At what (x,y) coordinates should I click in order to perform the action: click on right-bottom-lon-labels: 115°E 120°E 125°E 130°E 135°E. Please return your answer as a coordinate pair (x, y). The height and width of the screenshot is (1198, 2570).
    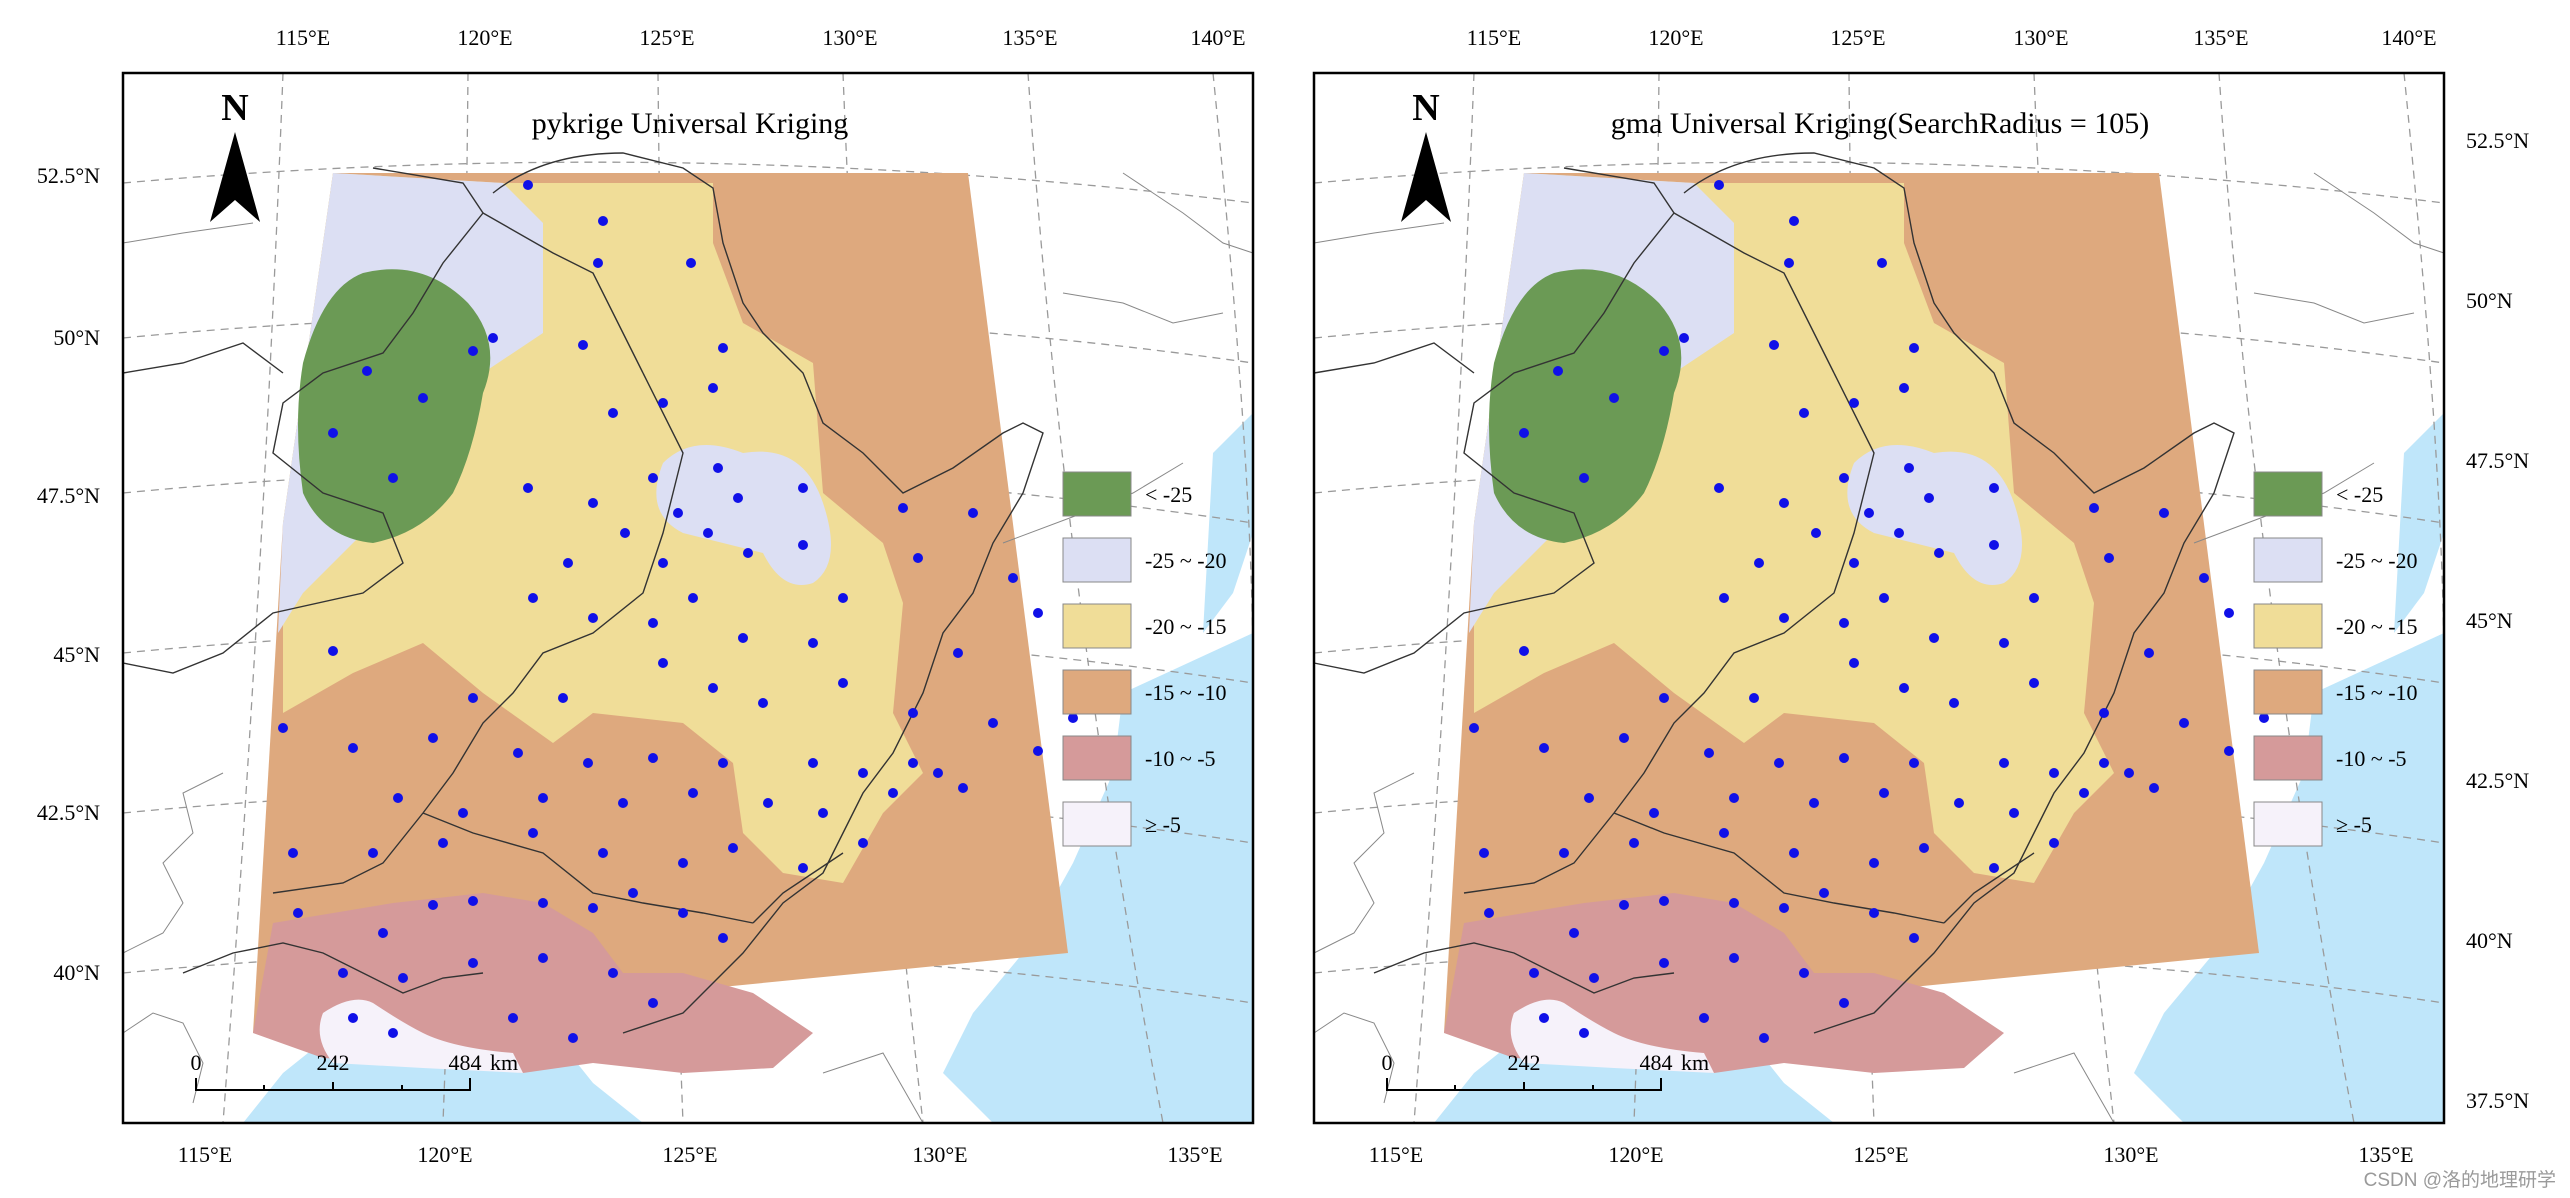
    Looking at the image, I should click on (1891, 1154).